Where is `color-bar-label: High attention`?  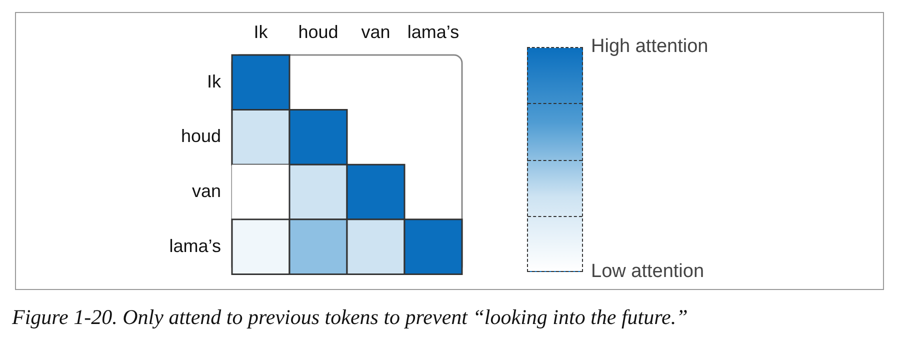
color-bar-label: High attention is located at coordinates (649, 47).